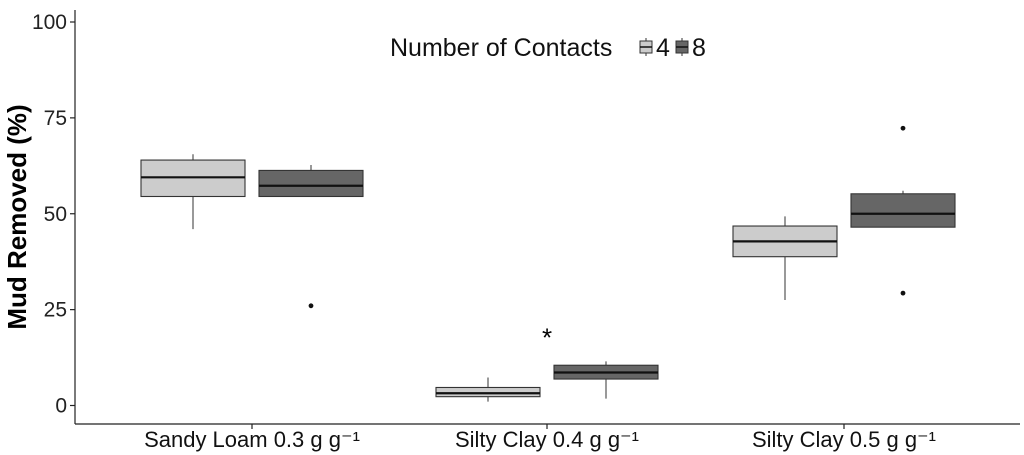 The height and width of the screenshot is (455, 1024). Describe the element at coordinates (844, 439) in the screenshot. I see `x-tick-label: Silty Clay 0.5 g g⁻¹` at that location.